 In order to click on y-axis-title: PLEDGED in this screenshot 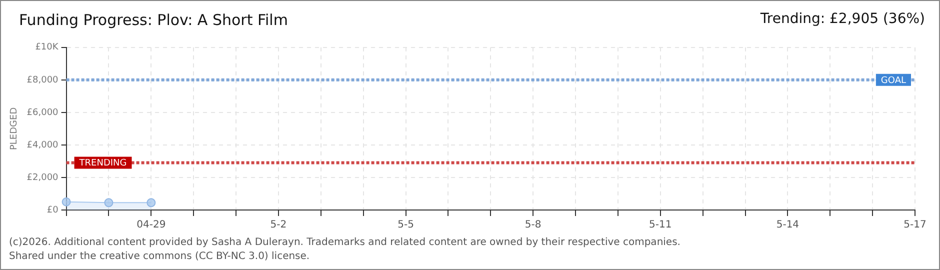, I will do `click(15, 128)`.